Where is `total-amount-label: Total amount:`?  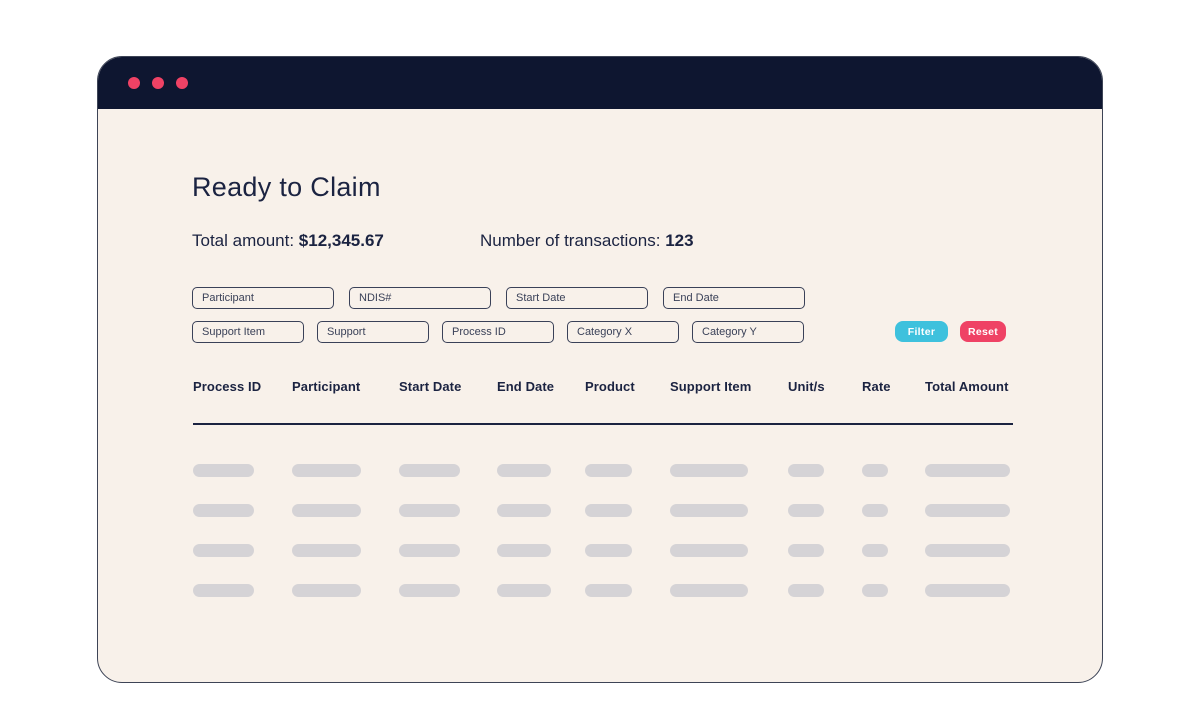 total-amount-label: Total amount: is located at coordinates (245, 240).